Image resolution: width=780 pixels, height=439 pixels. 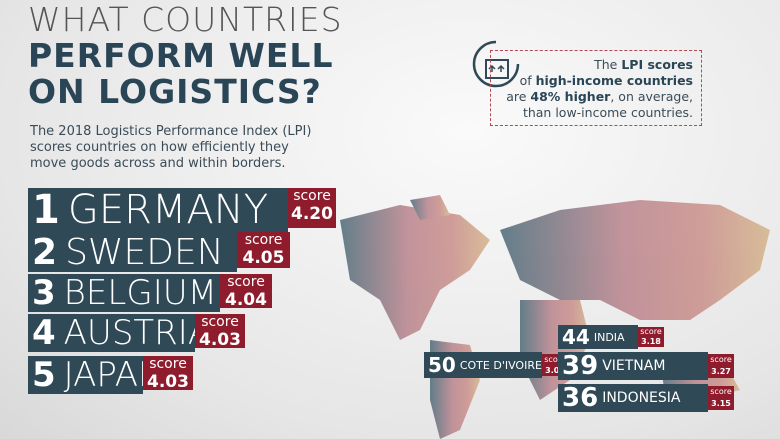 I want to click on callout-text: of, so click(x=527, y=80).